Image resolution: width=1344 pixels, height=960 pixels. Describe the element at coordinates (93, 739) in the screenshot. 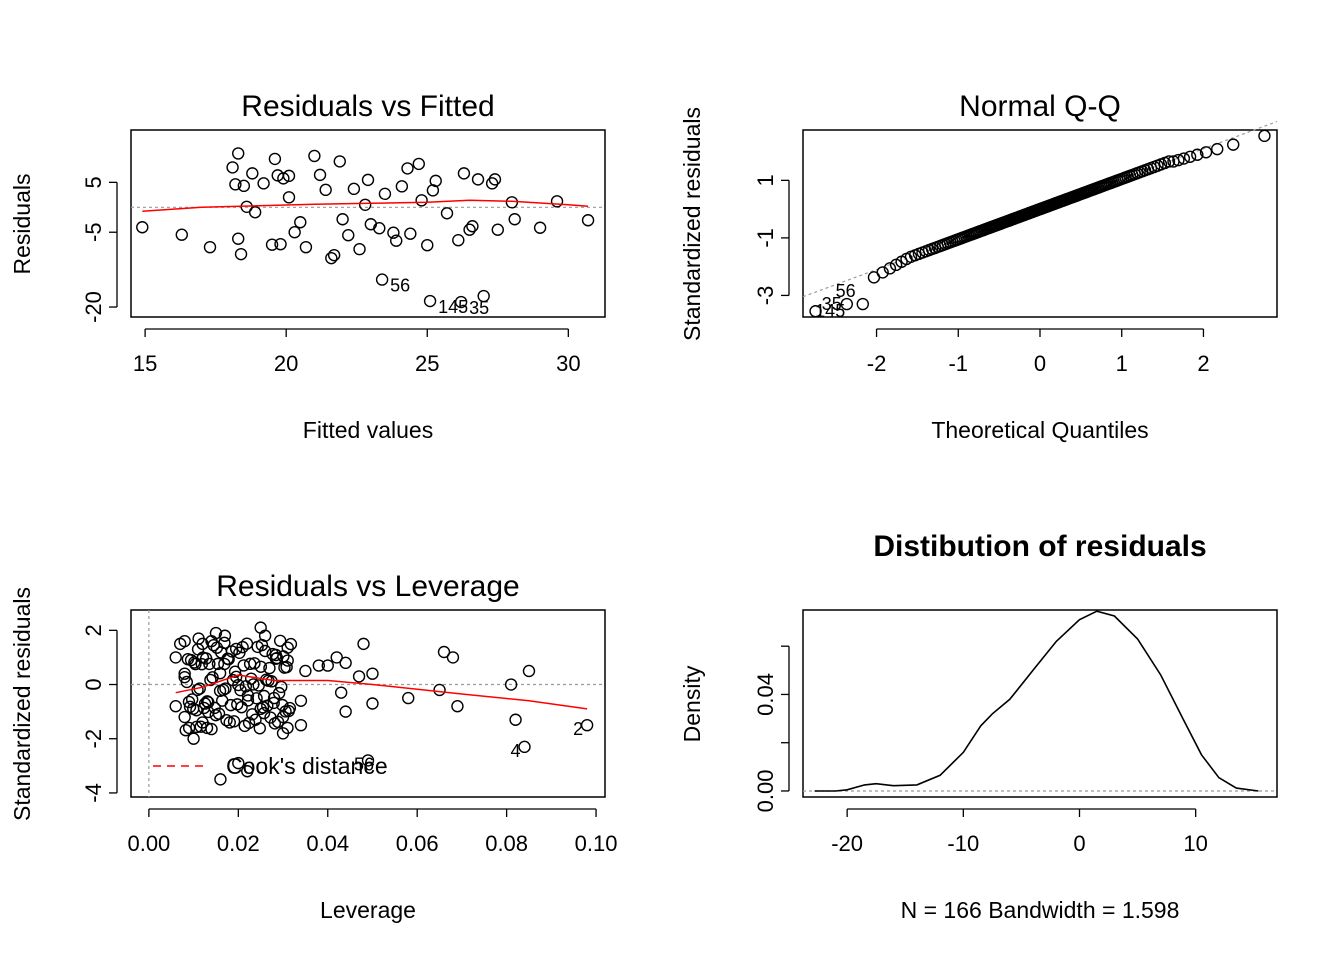

I see `residuals-vs-leverage-y-tick-label: -2` at that location.